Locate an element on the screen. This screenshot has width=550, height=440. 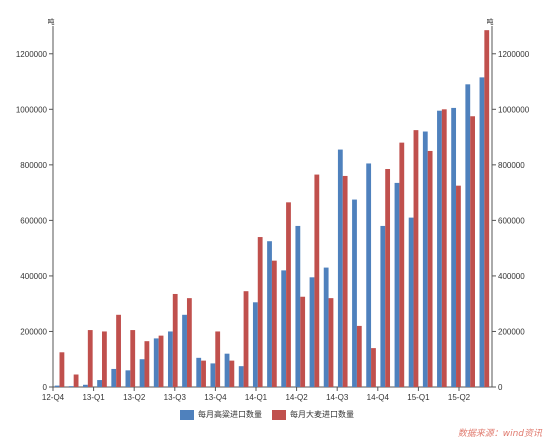
legend-item-sorghum: 每月高粱进口数量 is located at coordinates (221, 414).